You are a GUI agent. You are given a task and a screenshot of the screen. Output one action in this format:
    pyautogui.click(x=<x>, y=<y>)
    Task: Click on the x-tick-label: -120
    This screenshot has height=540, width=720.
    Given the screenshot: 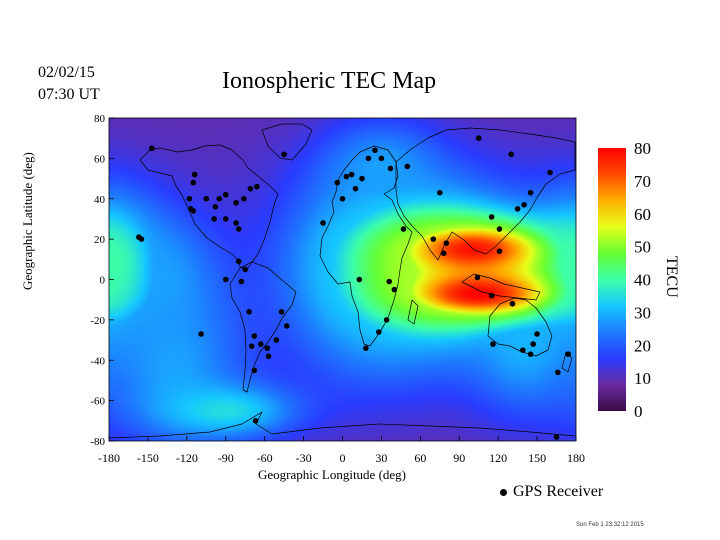 What is the action you would take?
    pyautogui.click(x=187, y=458)
    